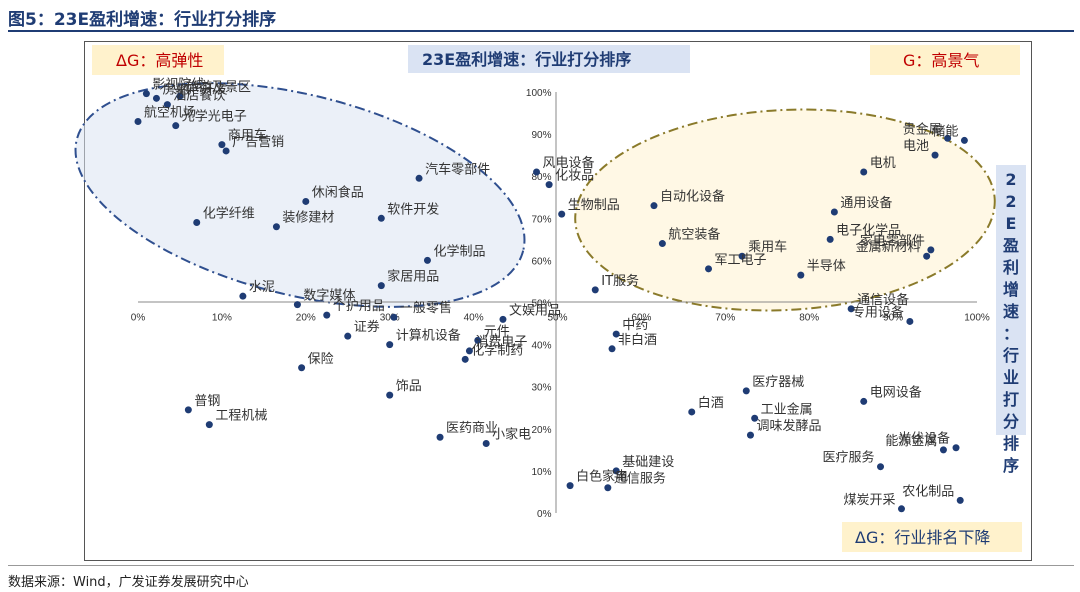 This screenshot has width=1080, height=592. What do you see at coordinates (541, 346) in the screenshot?
I see `y-tick-label: 40%` at bounding box center [541, 346].